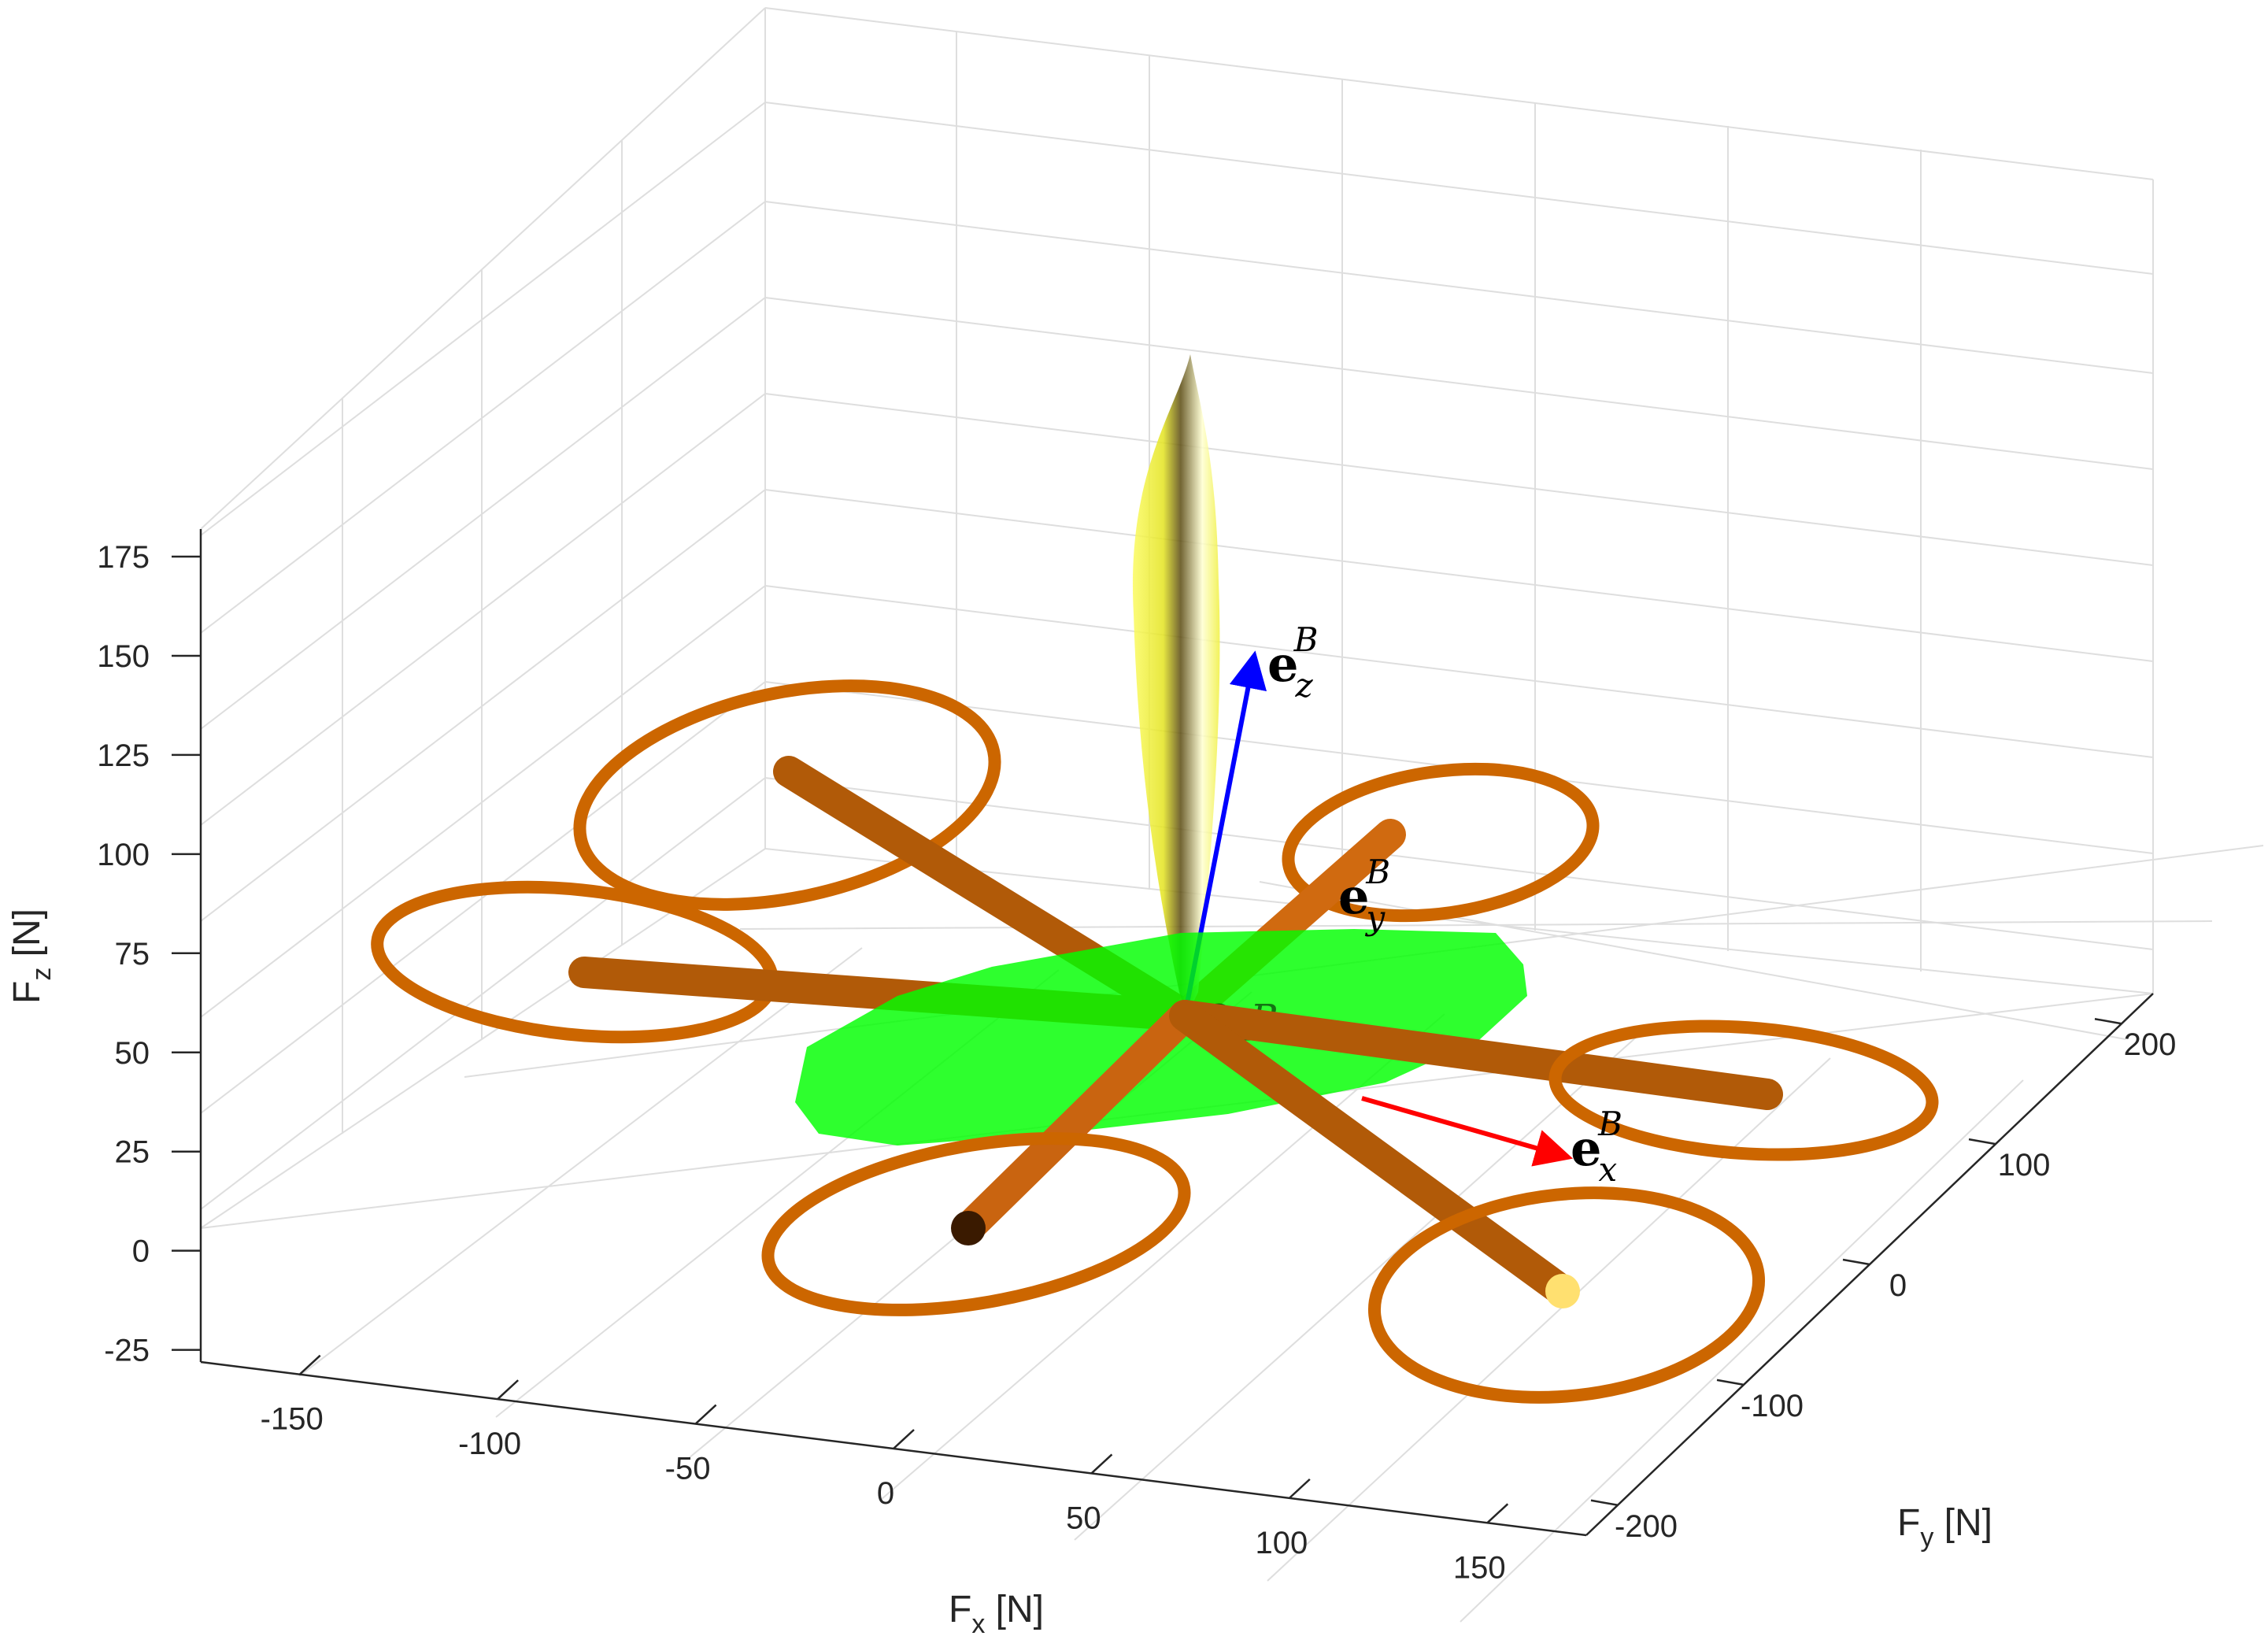 This screenshot has width=2268, height=1647. I want to click on z-tick-label: 175, so click(123, 557).